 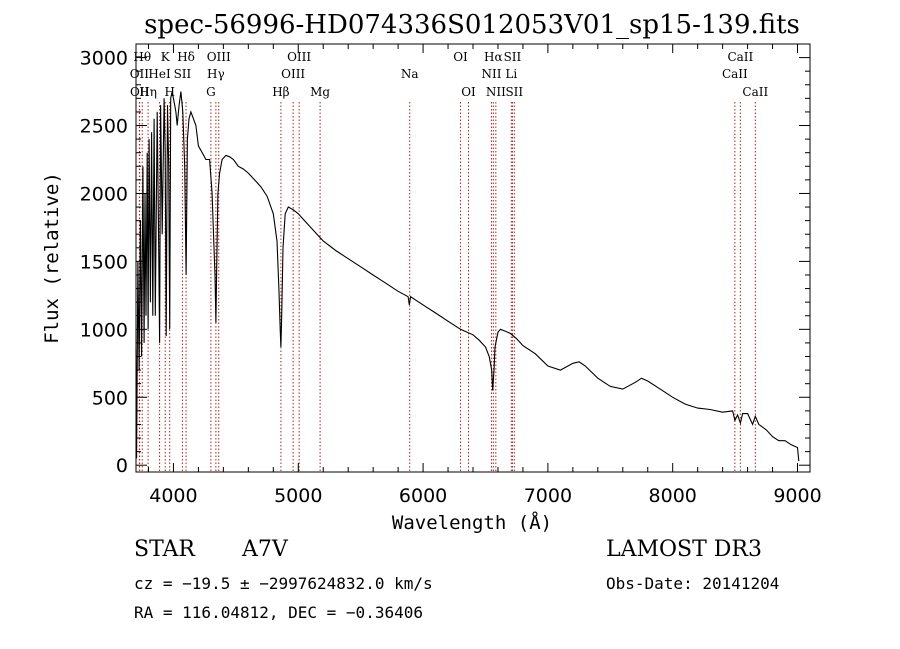 I want to click on x-tick-label: 6000, so click(x=423, y=496).